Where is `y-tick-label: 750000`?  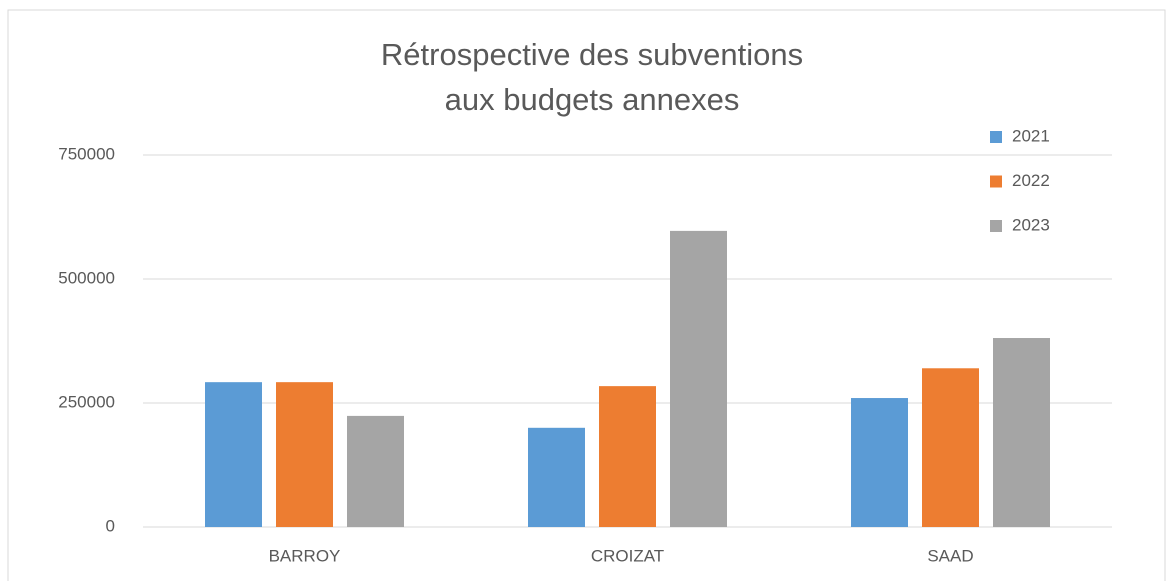 y-tick-label: 750000 is located at coordinates (86, 153).